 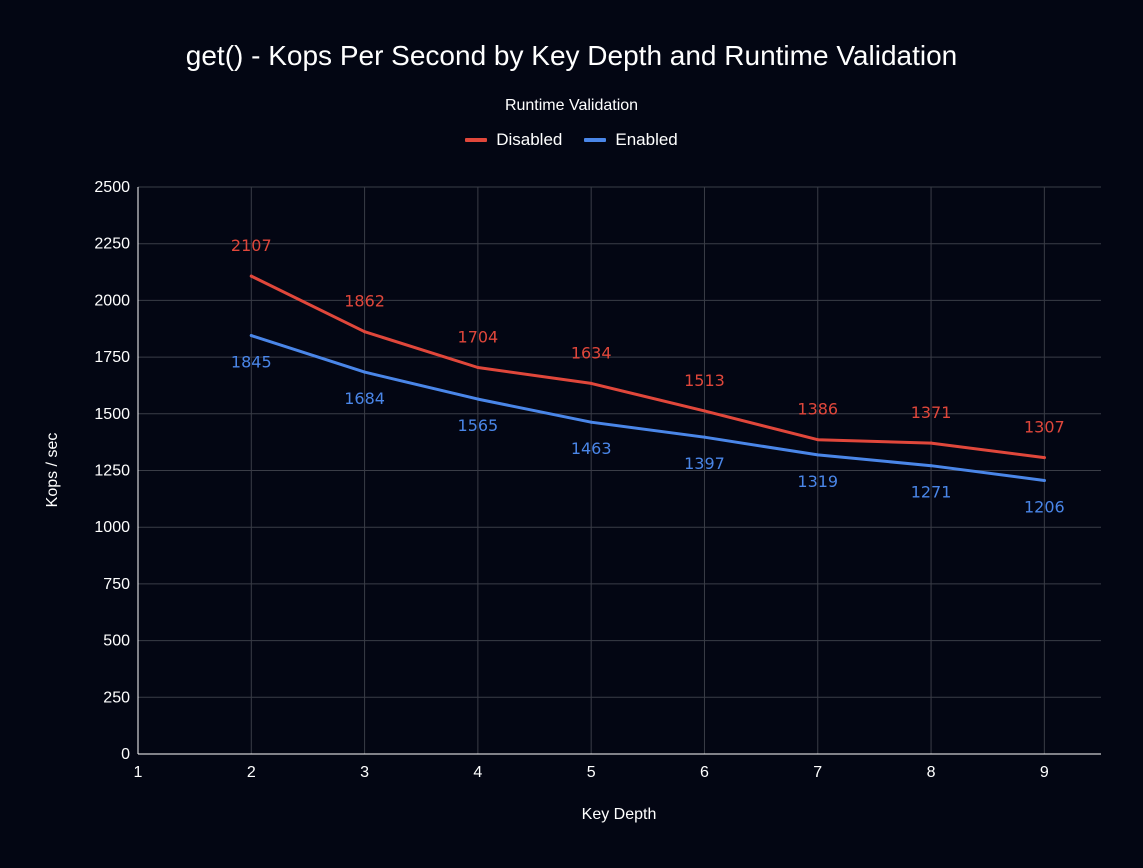 What do you see at coordinates (704, 772) in the screenshot?
I see `x-tick-label: 6` at bounding box center [704, 772].